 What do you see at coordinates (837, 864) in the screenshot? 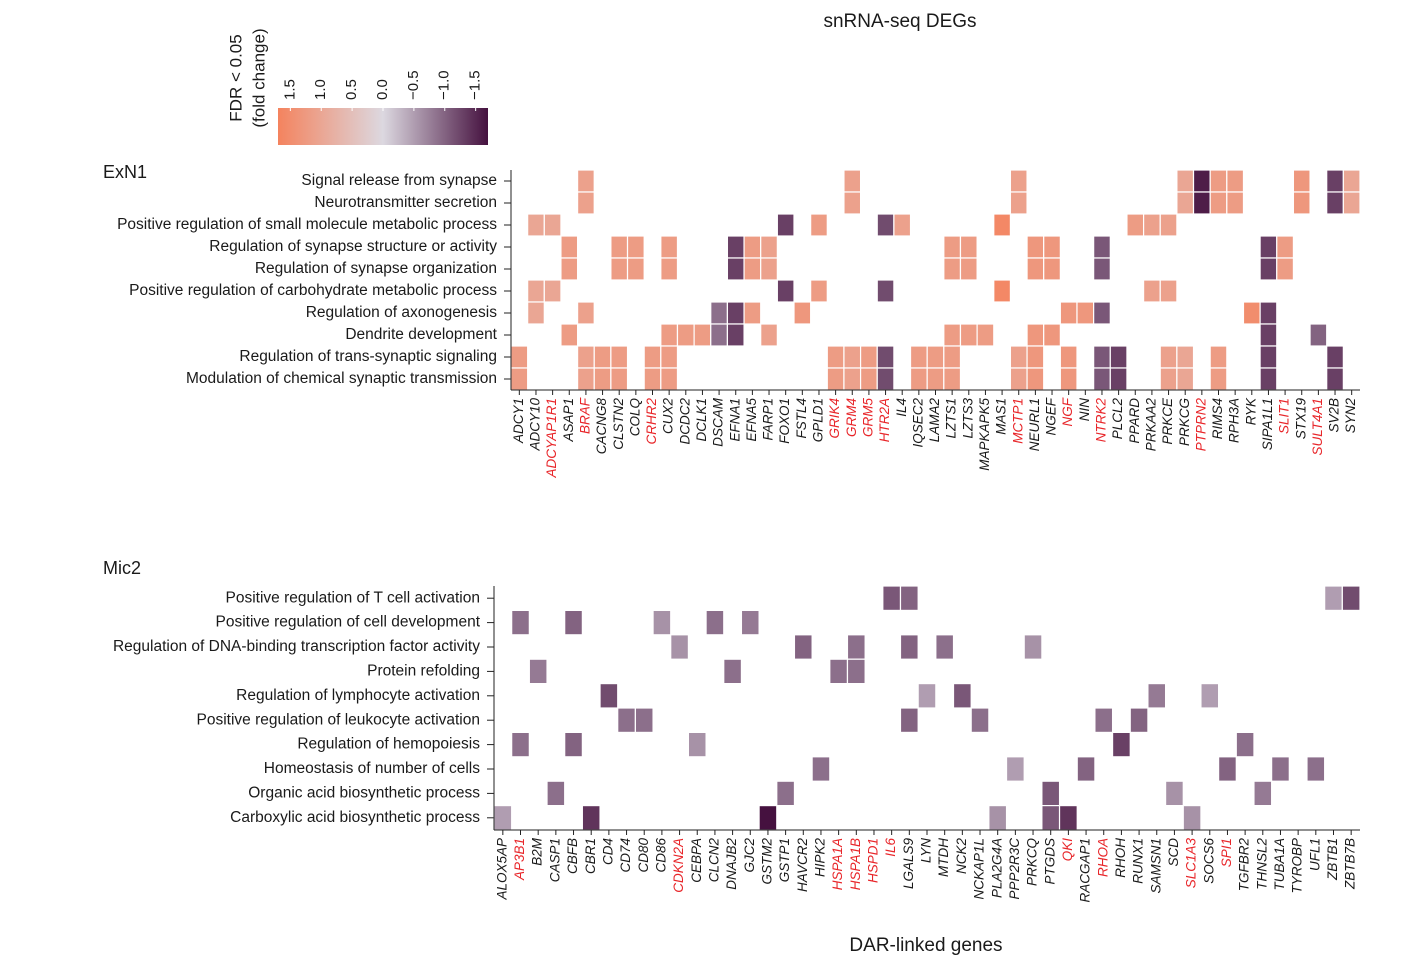
I see `gene-label: HSPA1A` at bounding box center [837, 864].